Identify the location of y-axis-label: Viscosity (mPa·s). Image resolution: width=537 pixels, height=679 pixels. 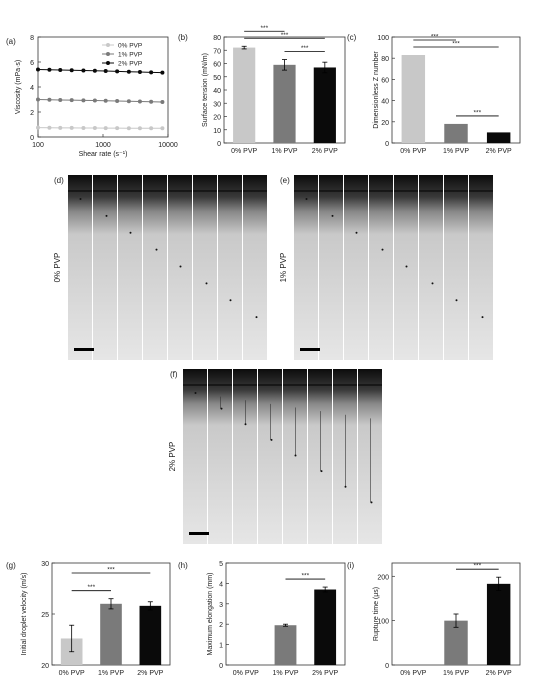
(18, 87).